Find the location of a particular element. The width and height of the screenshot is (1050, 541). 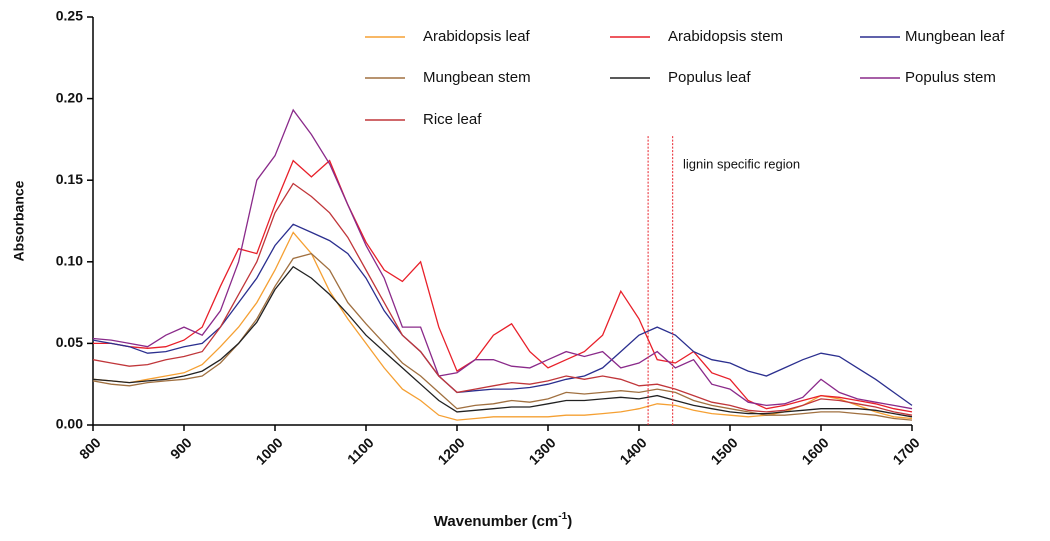

y-tick-label: 0.15 is located at coordinates (69, 179).